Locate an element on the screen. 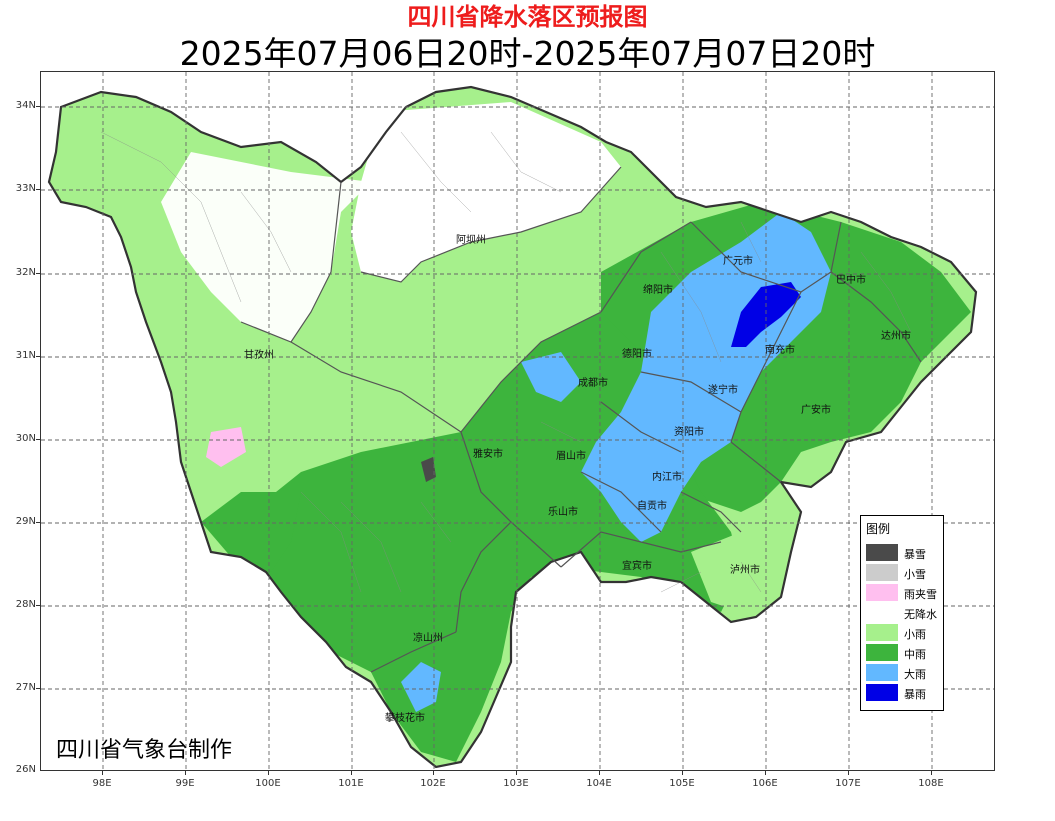 This screenshot has height=821, width=1055. city-label-luzhou: 泸州市 is located at coordinates (745, 570).